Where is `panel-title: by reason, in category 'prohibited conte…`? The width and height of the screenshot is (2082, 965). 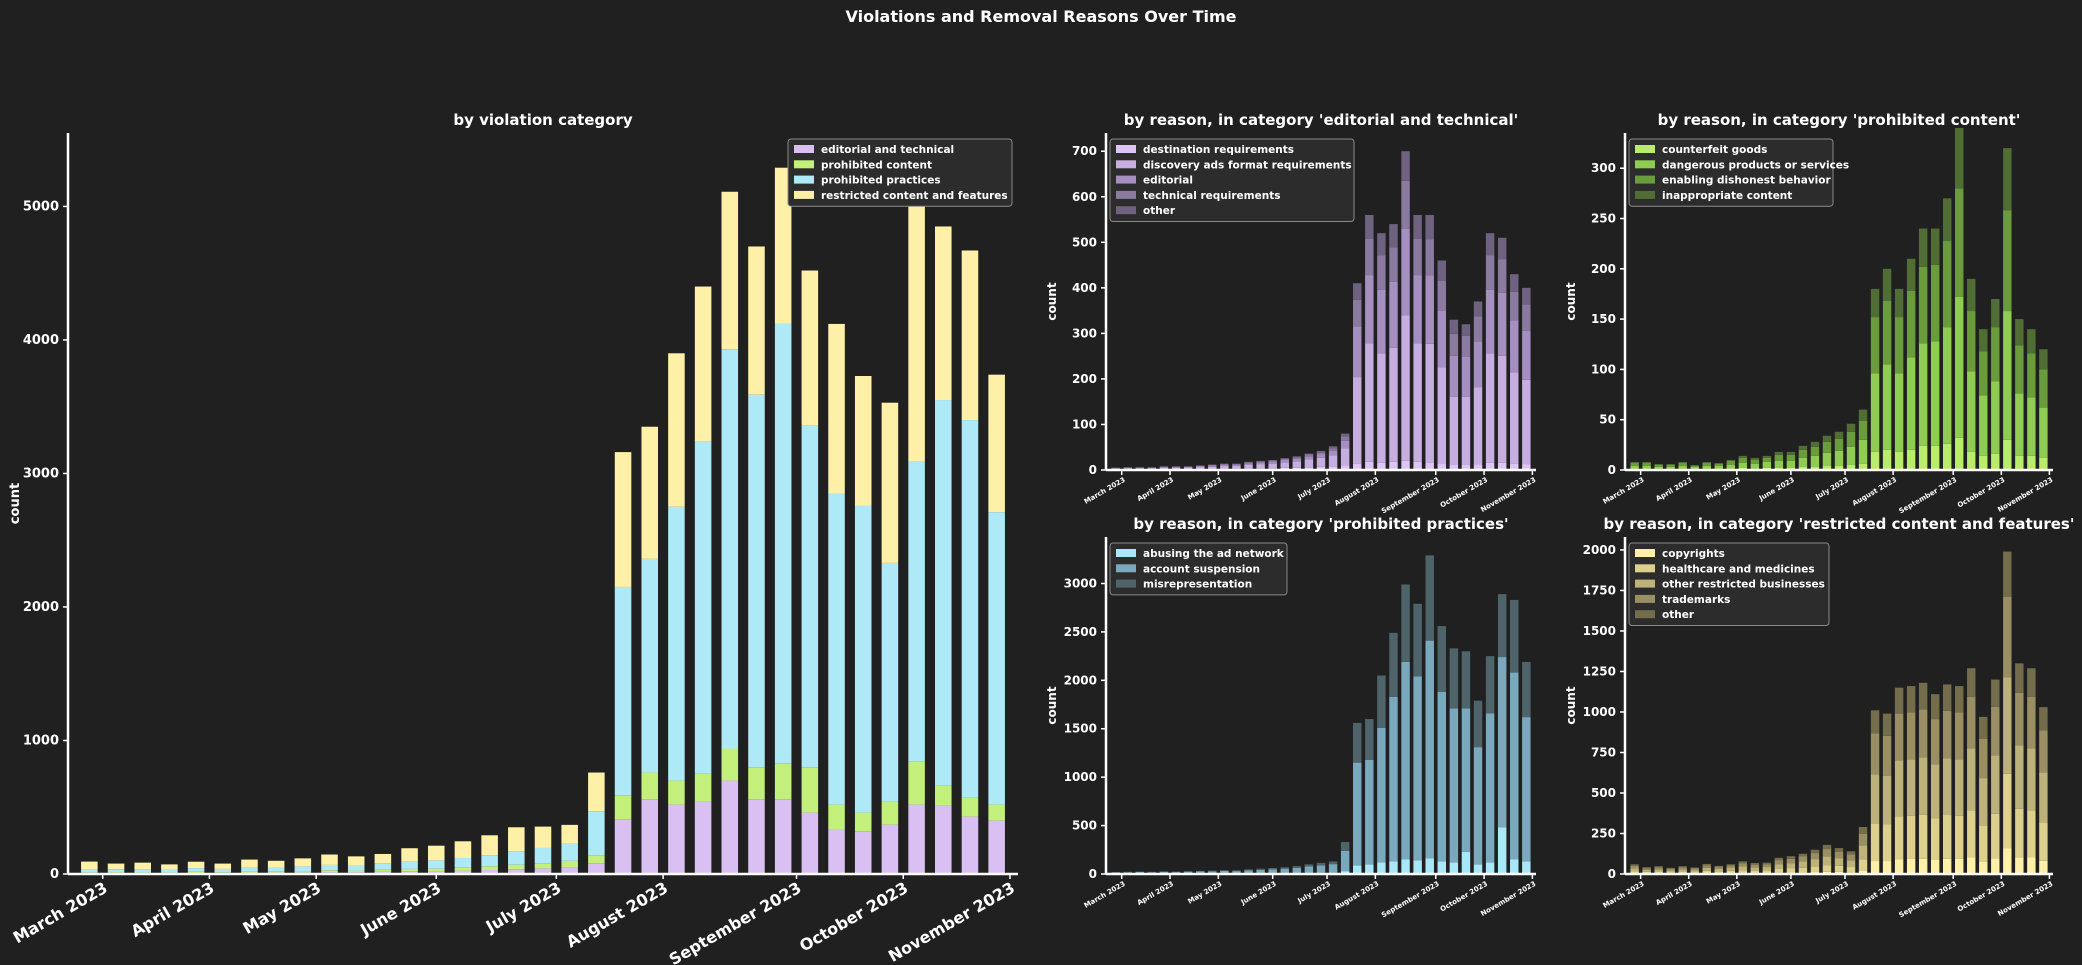 panel-title: by reason, in category 'prohibited conte… is located at coordinates (1839, 120).